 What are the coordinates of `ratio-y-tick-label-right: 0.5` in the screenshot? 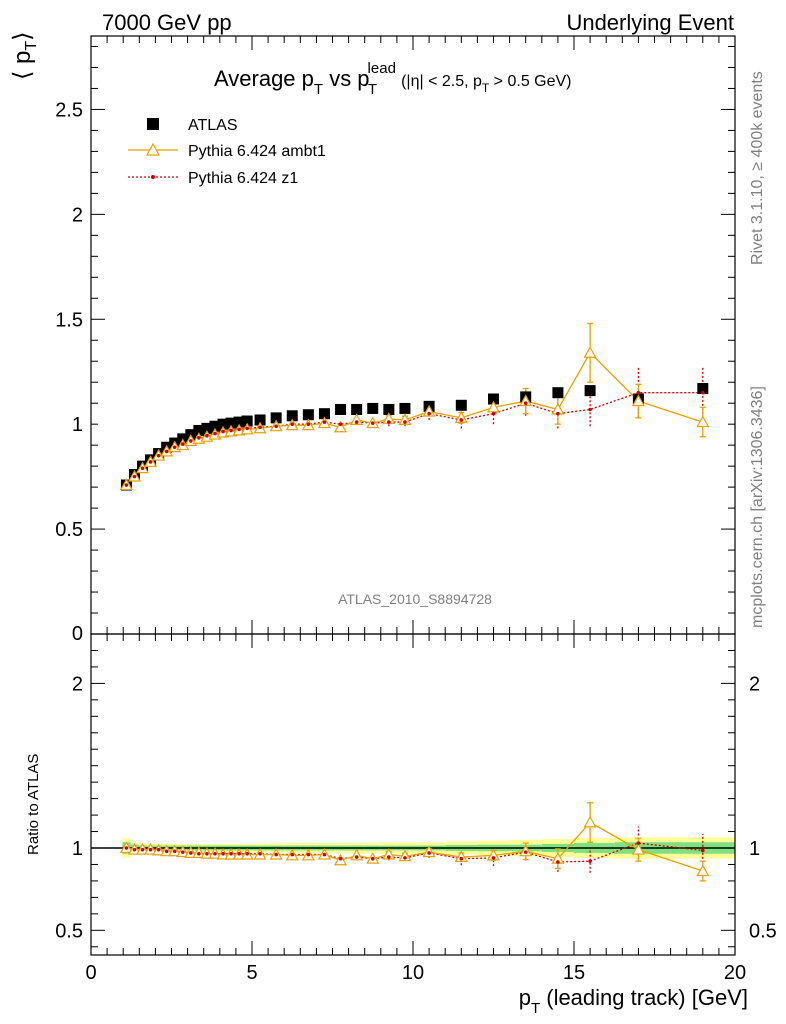 It's located at (763, 931).